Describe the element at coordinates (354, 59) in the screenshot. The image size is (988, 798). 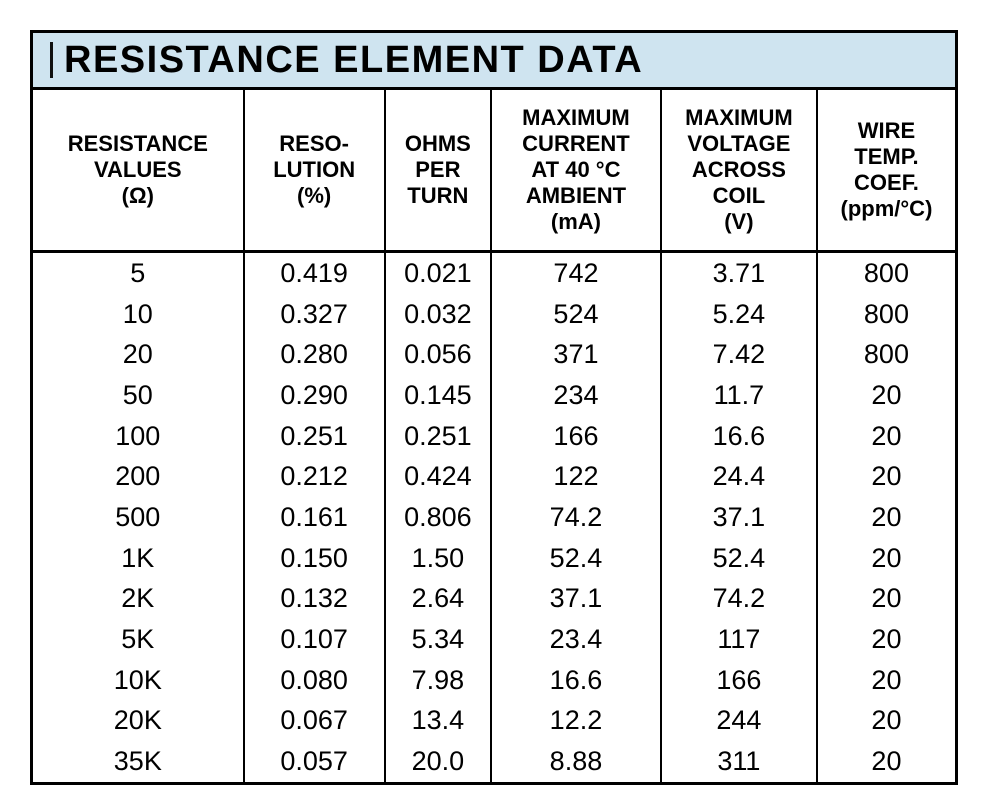
I see `table-title: RESISTANCE ELEMENT DATA` at that location.